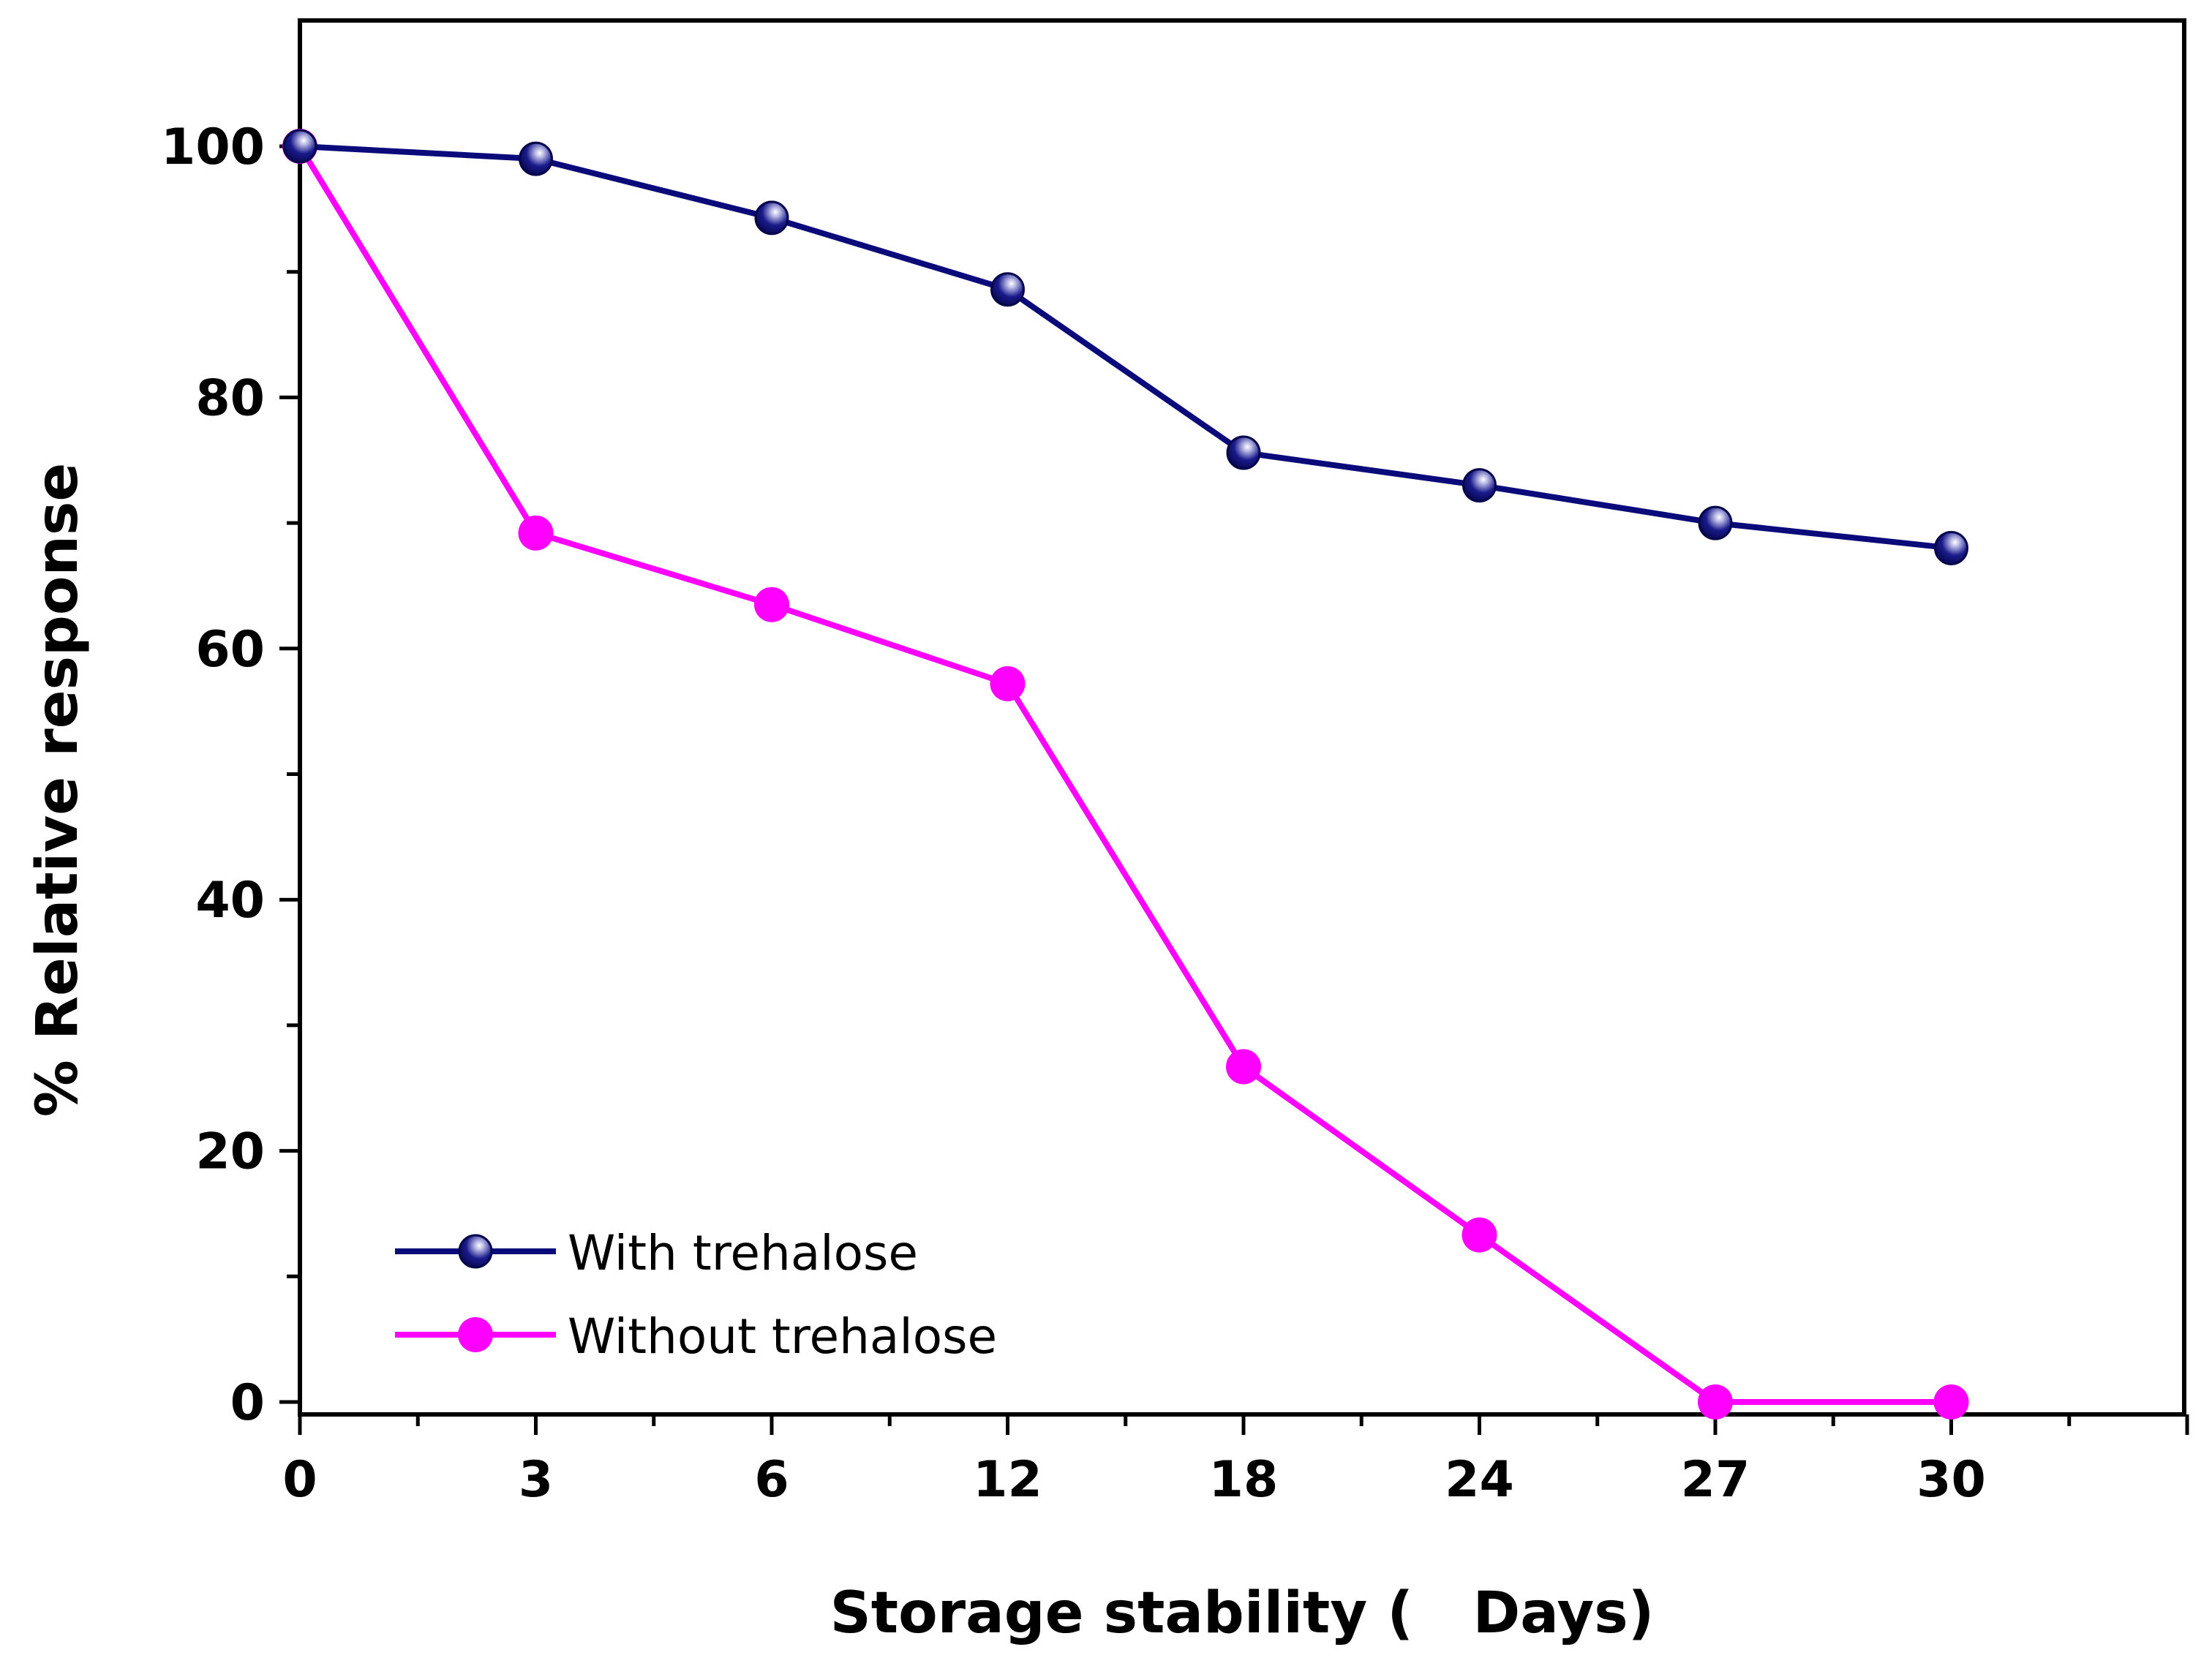 Image resolution: width=2212 pixels, height=1666 pixels. Describe the element at coordinates (230, 901) in the screenshot. I see `y-tick-label: 40` at that location.